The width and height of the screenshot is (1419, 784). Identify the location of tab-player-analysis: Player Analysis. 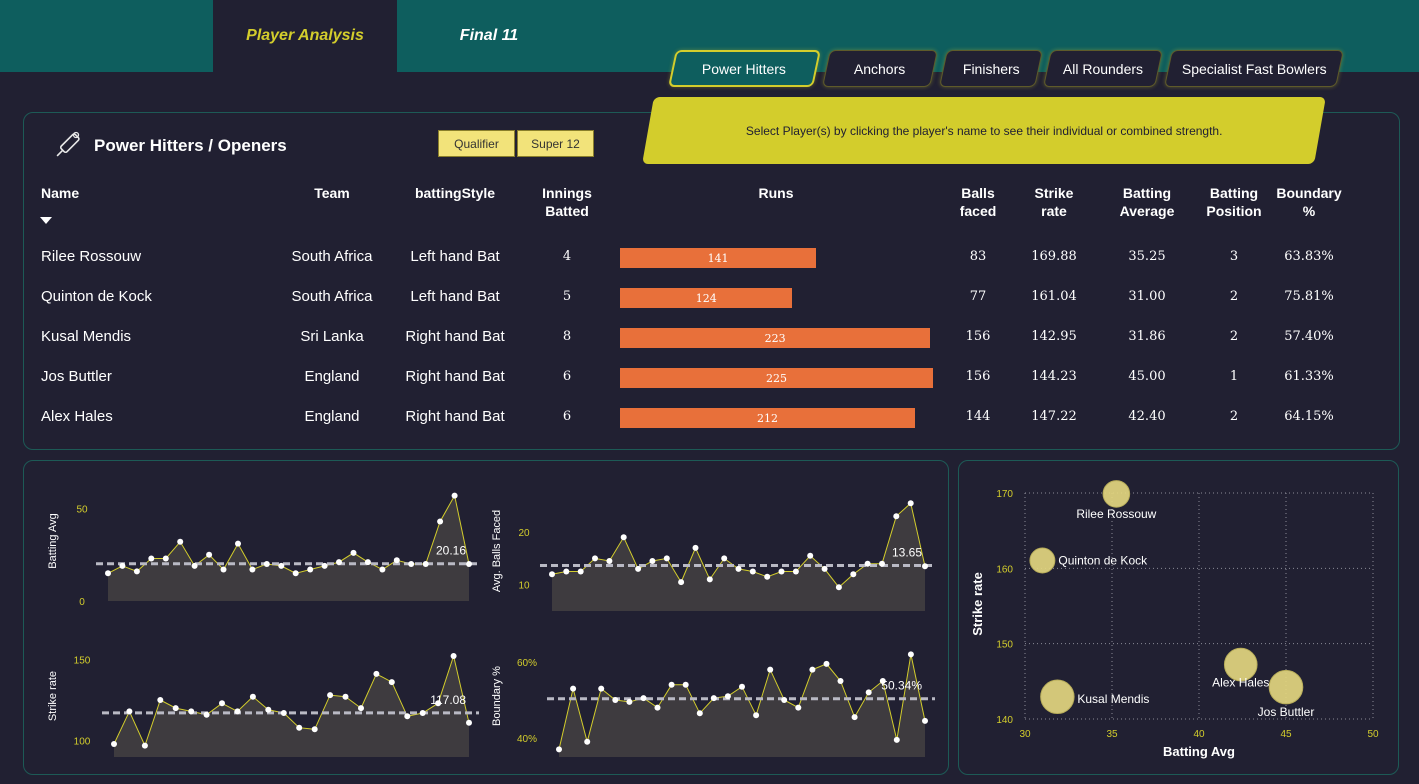
(305, 36).